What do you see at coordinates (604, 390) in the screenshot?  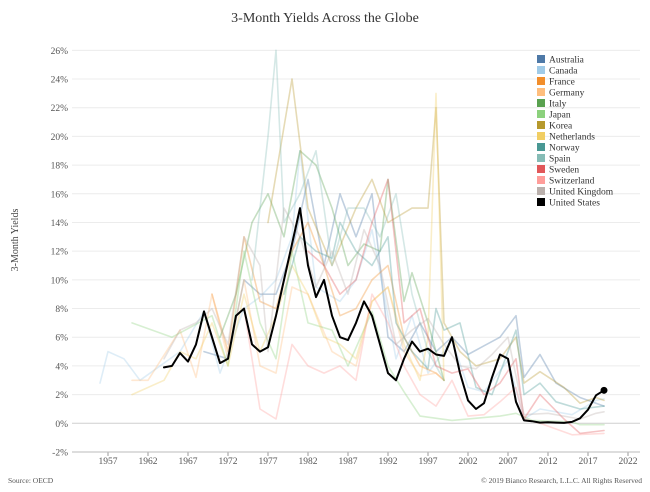 I see `series-endpoint-united-states` at bounding box center [604, 390].